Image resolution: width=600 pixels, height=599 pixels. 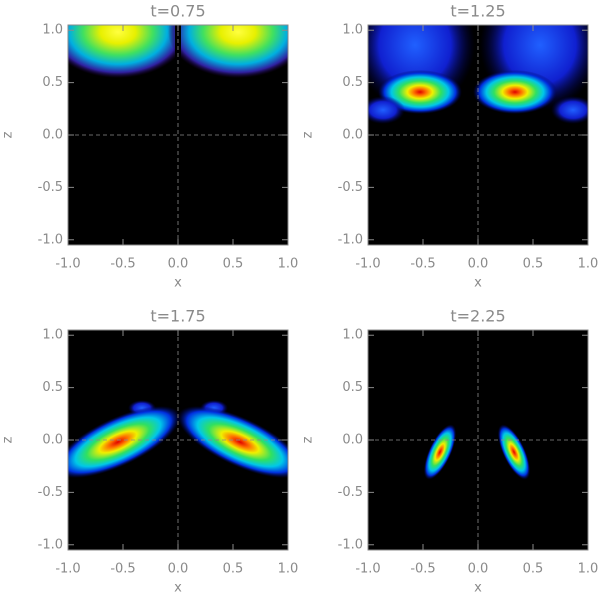 I want to click on panel-title: t=1.25, so click(x=477, y=11).